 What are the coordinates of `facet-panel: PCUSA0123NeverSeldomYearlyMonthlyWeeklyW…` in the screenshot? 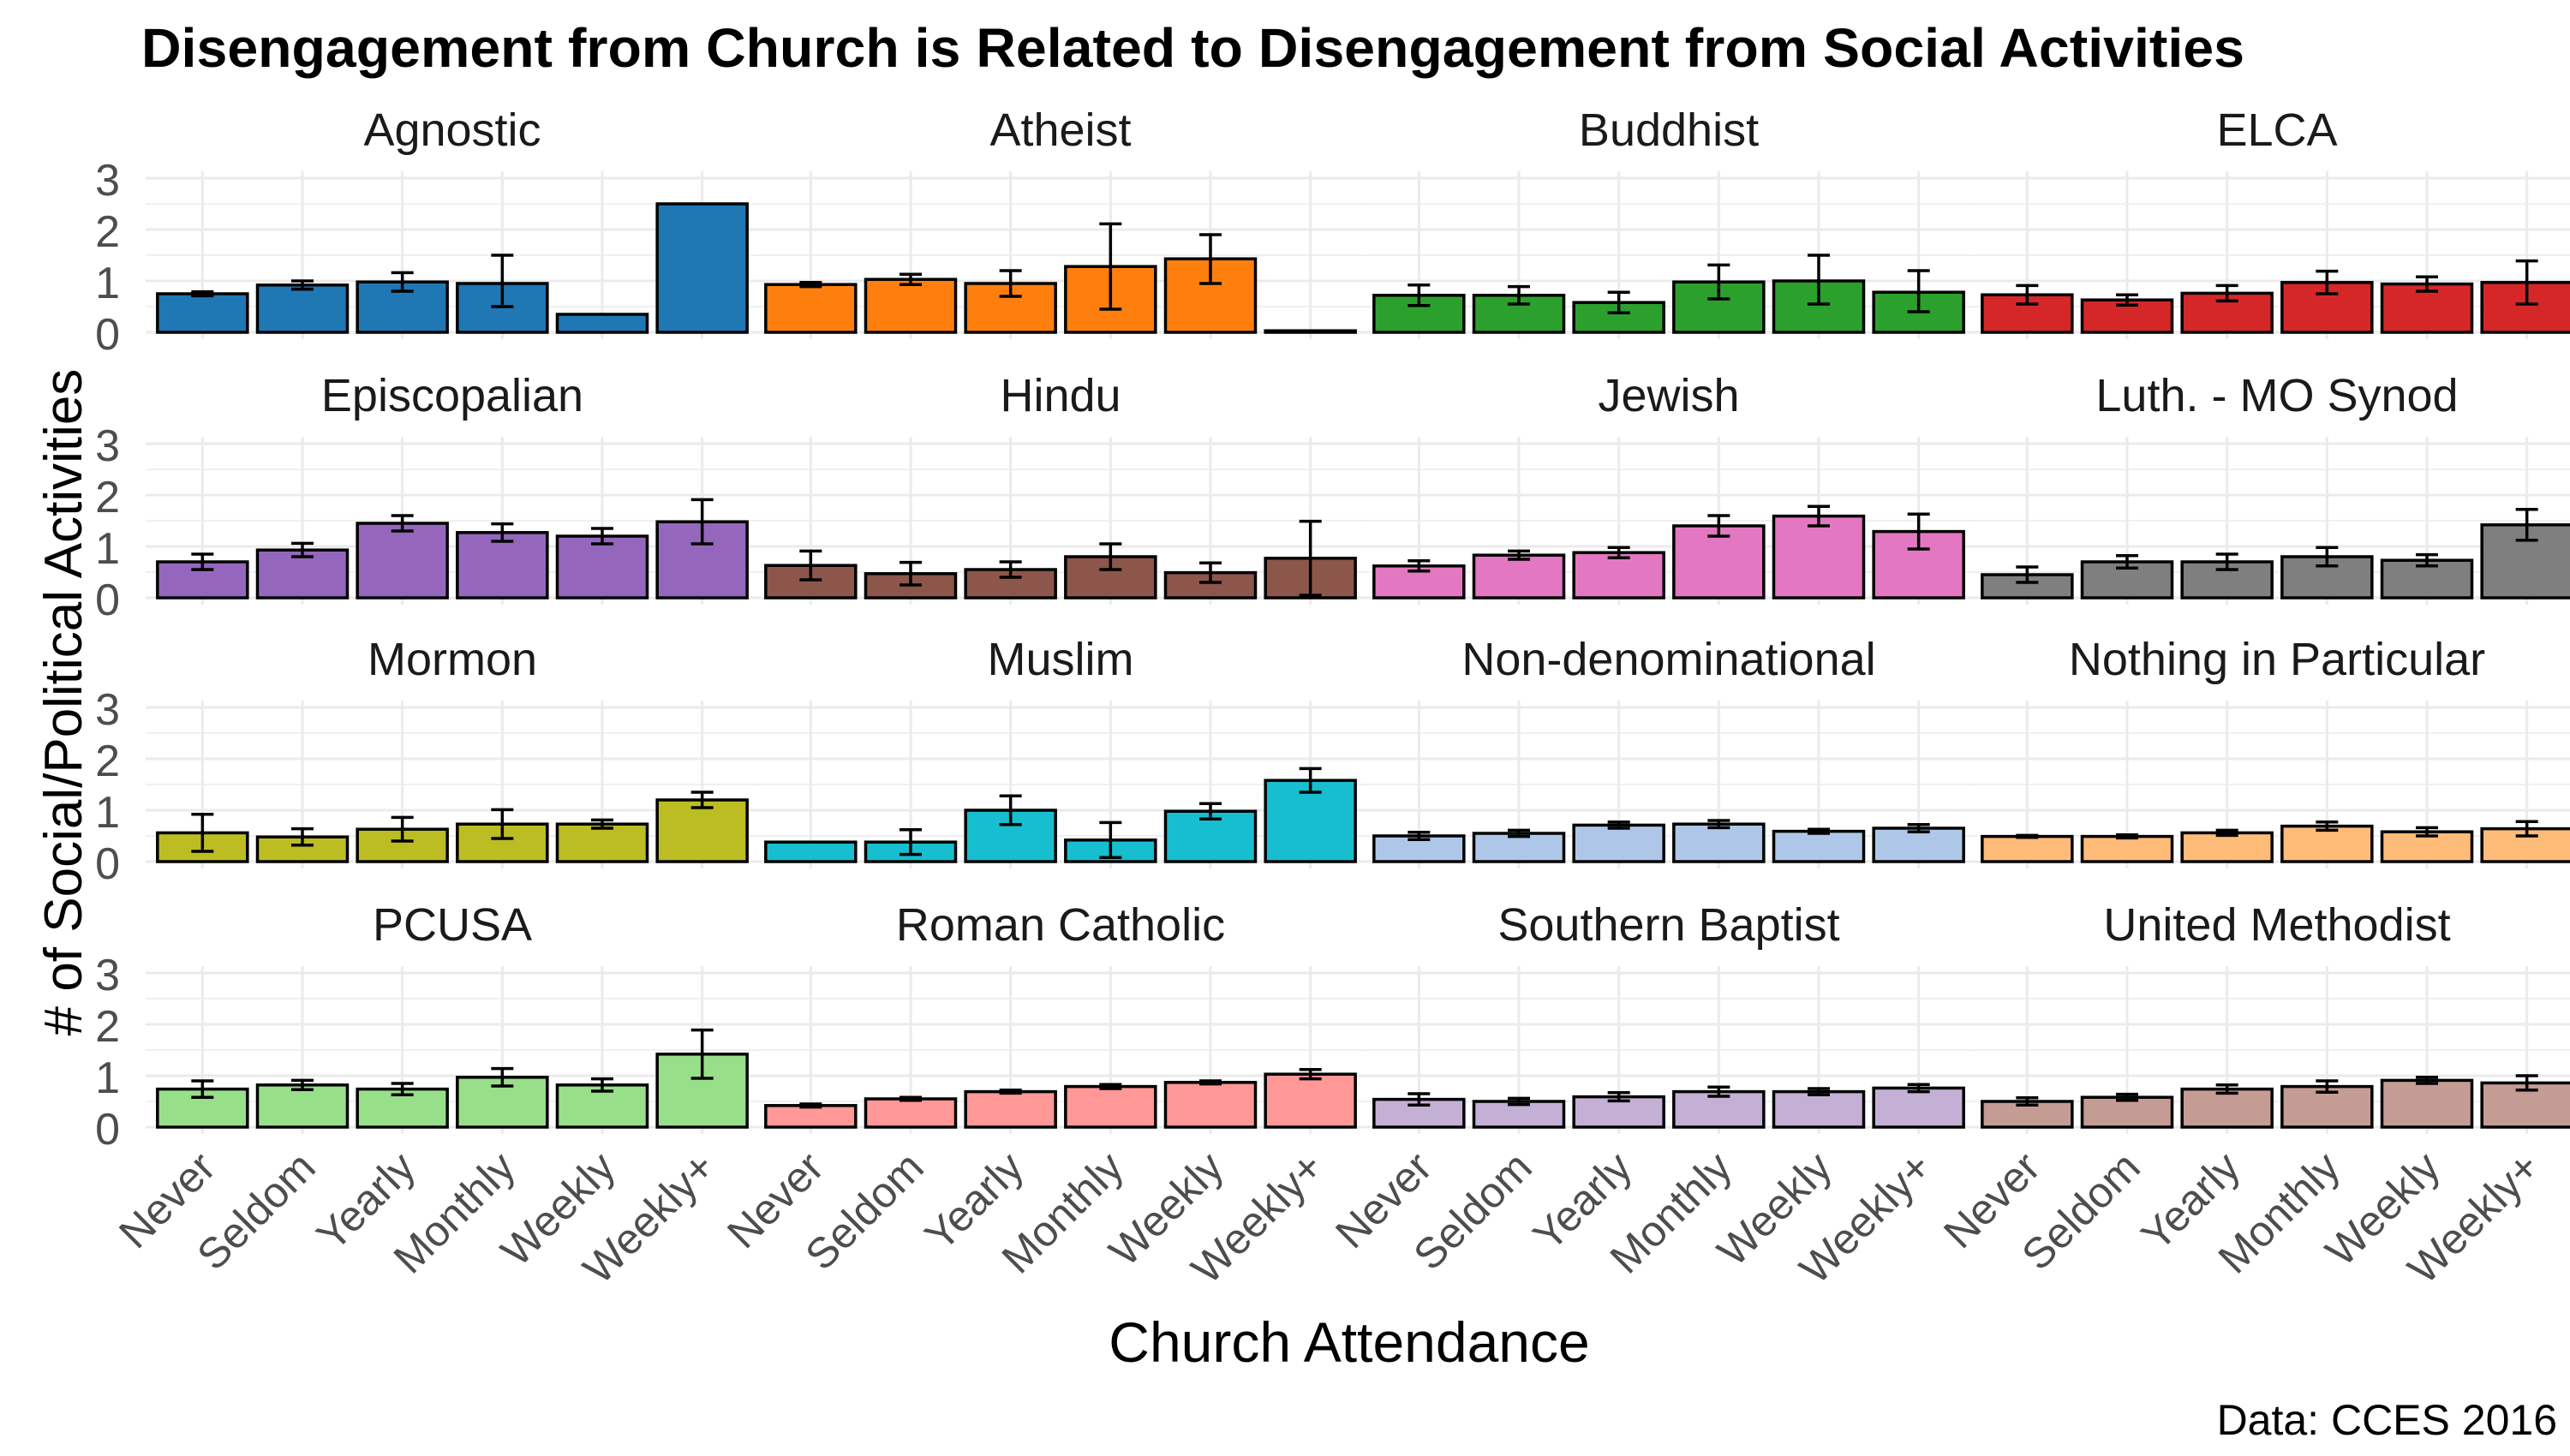 It's located at (427, 1096).